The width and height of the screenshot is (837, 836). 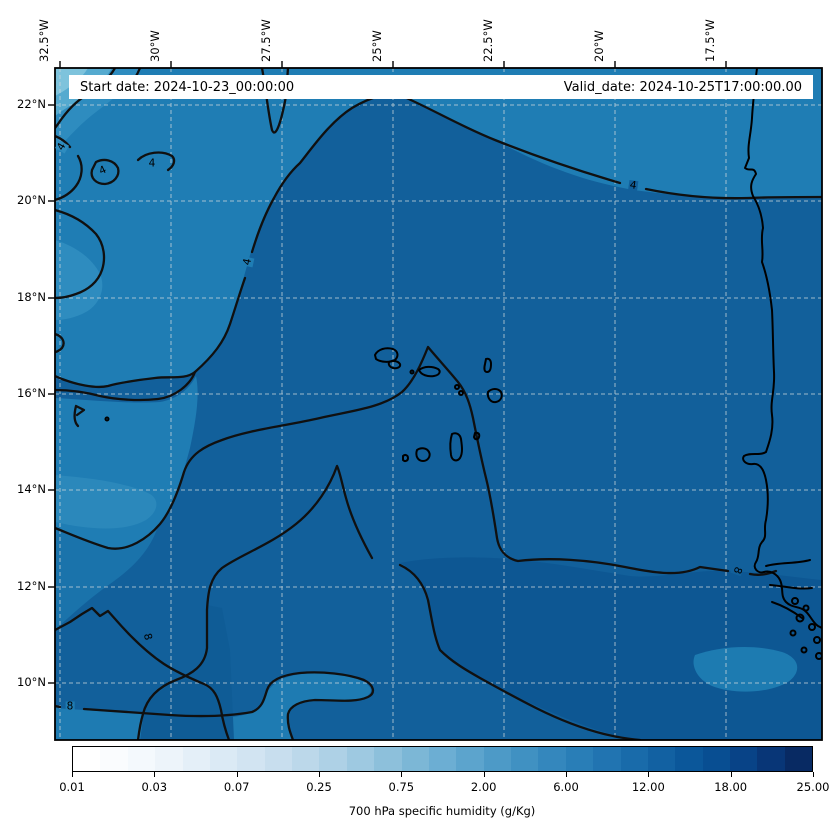 I want to click on left-axis-tick-label: 14°N, so click(x=31, y=489).